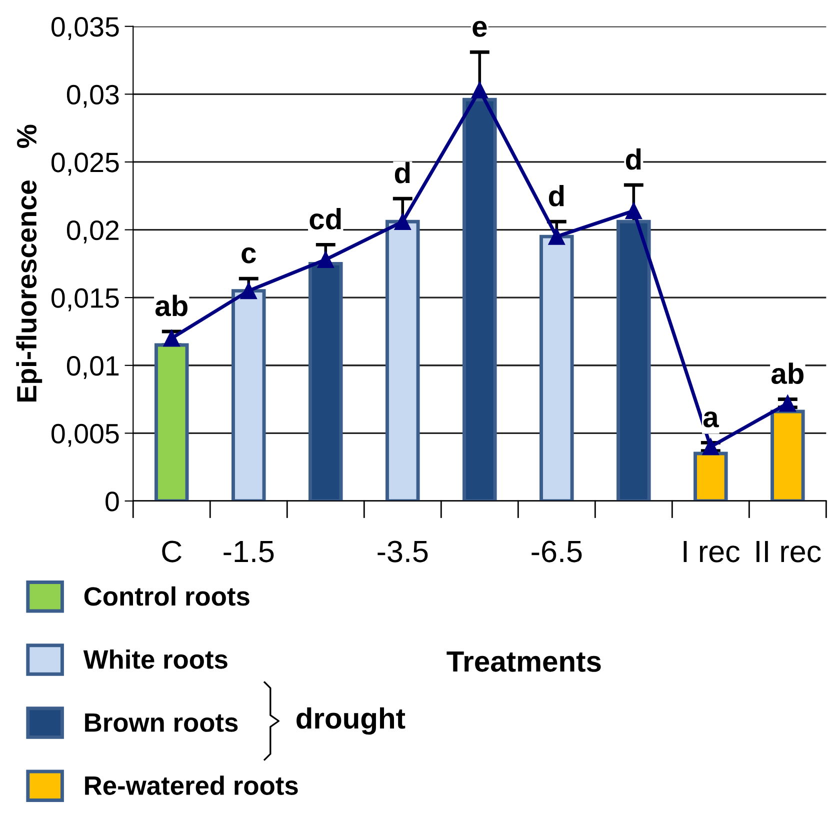 The width and height of the screenshot is (832, 824). What do you see at coordinates (172, 551) in the screenshot?
I see `x-tick-label: C` at bounding box center [172, 551].